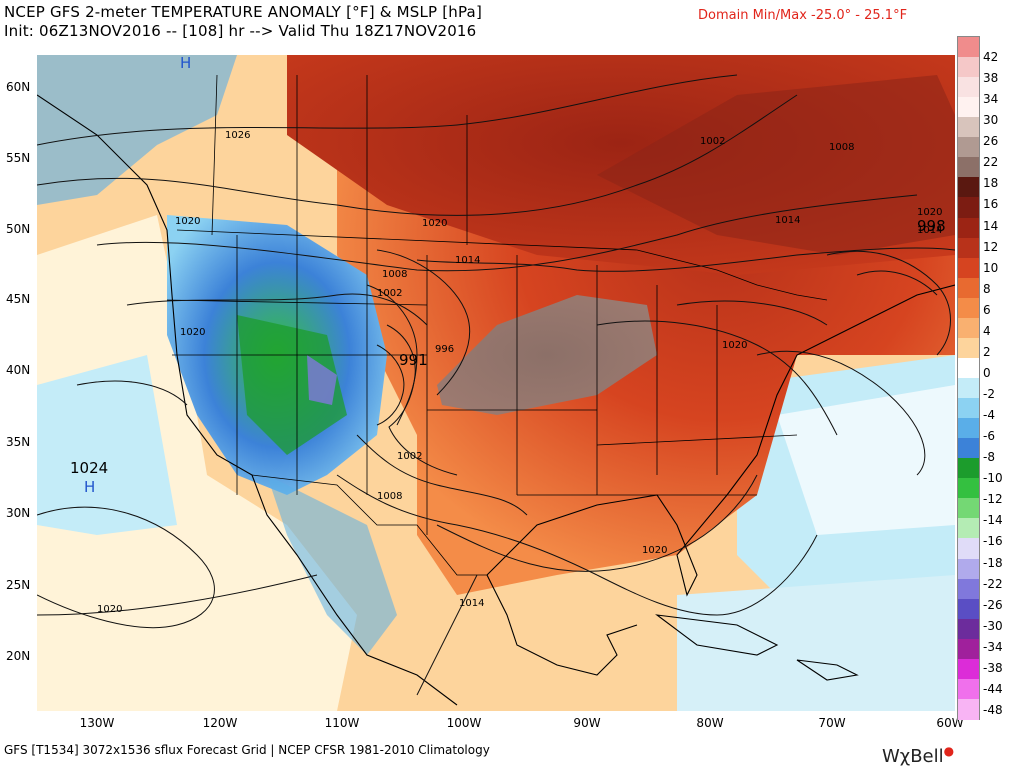 This screenshot has width=1024, height=768. I want to click on low-pressure-value: 998, so click(931, 226).